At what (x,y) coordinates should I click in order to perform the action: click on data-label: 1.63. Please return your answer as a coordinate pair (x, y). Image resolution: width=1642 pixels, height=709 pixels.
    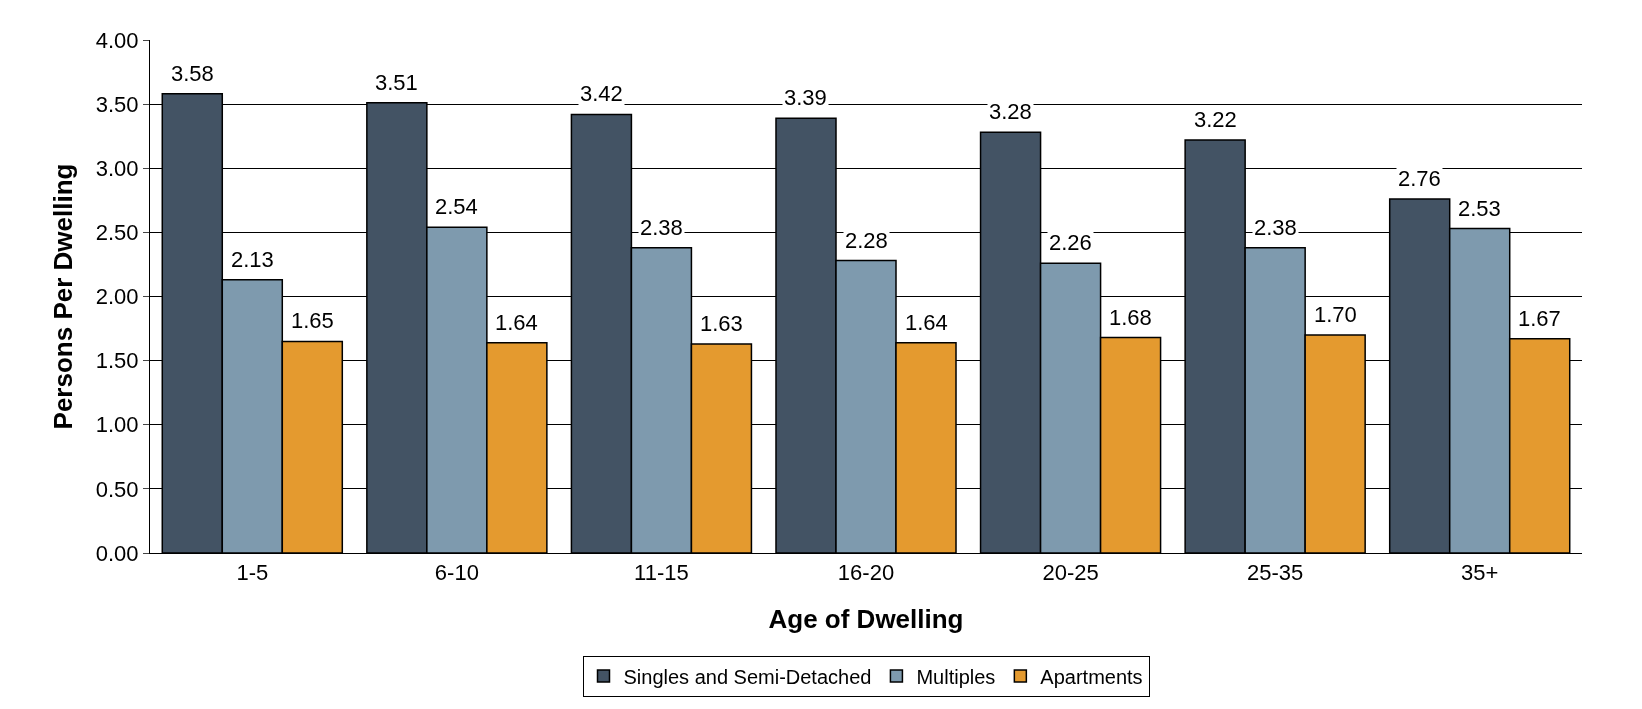
    Looking at the image, I should click on (721, 323).